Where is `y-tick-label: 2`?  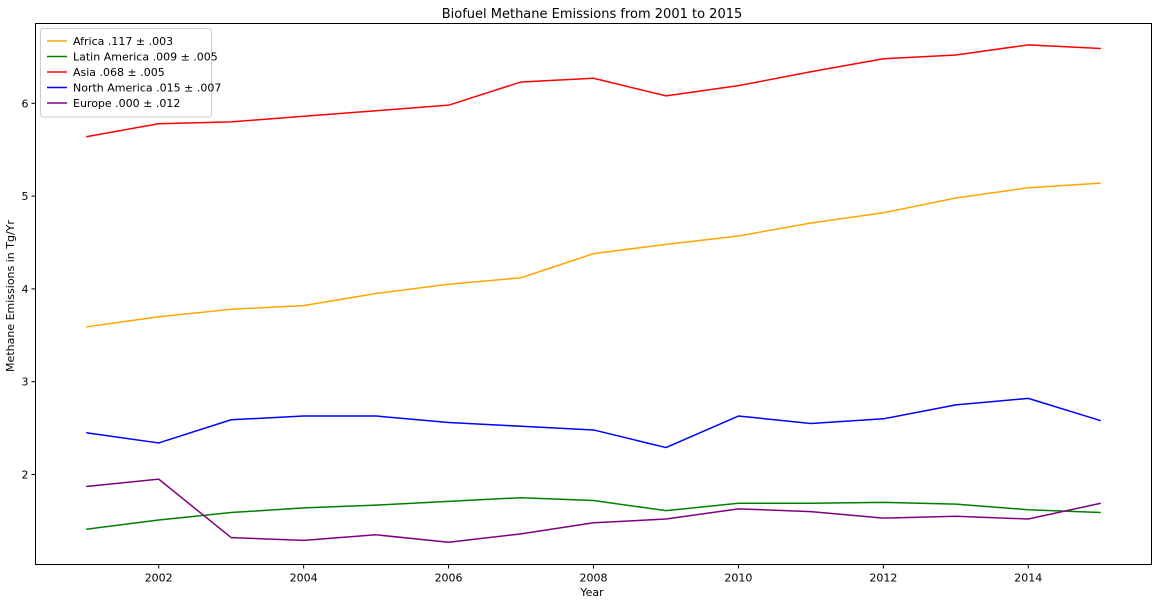 y-tick-label: 2 is located at coordinates (25, 474).